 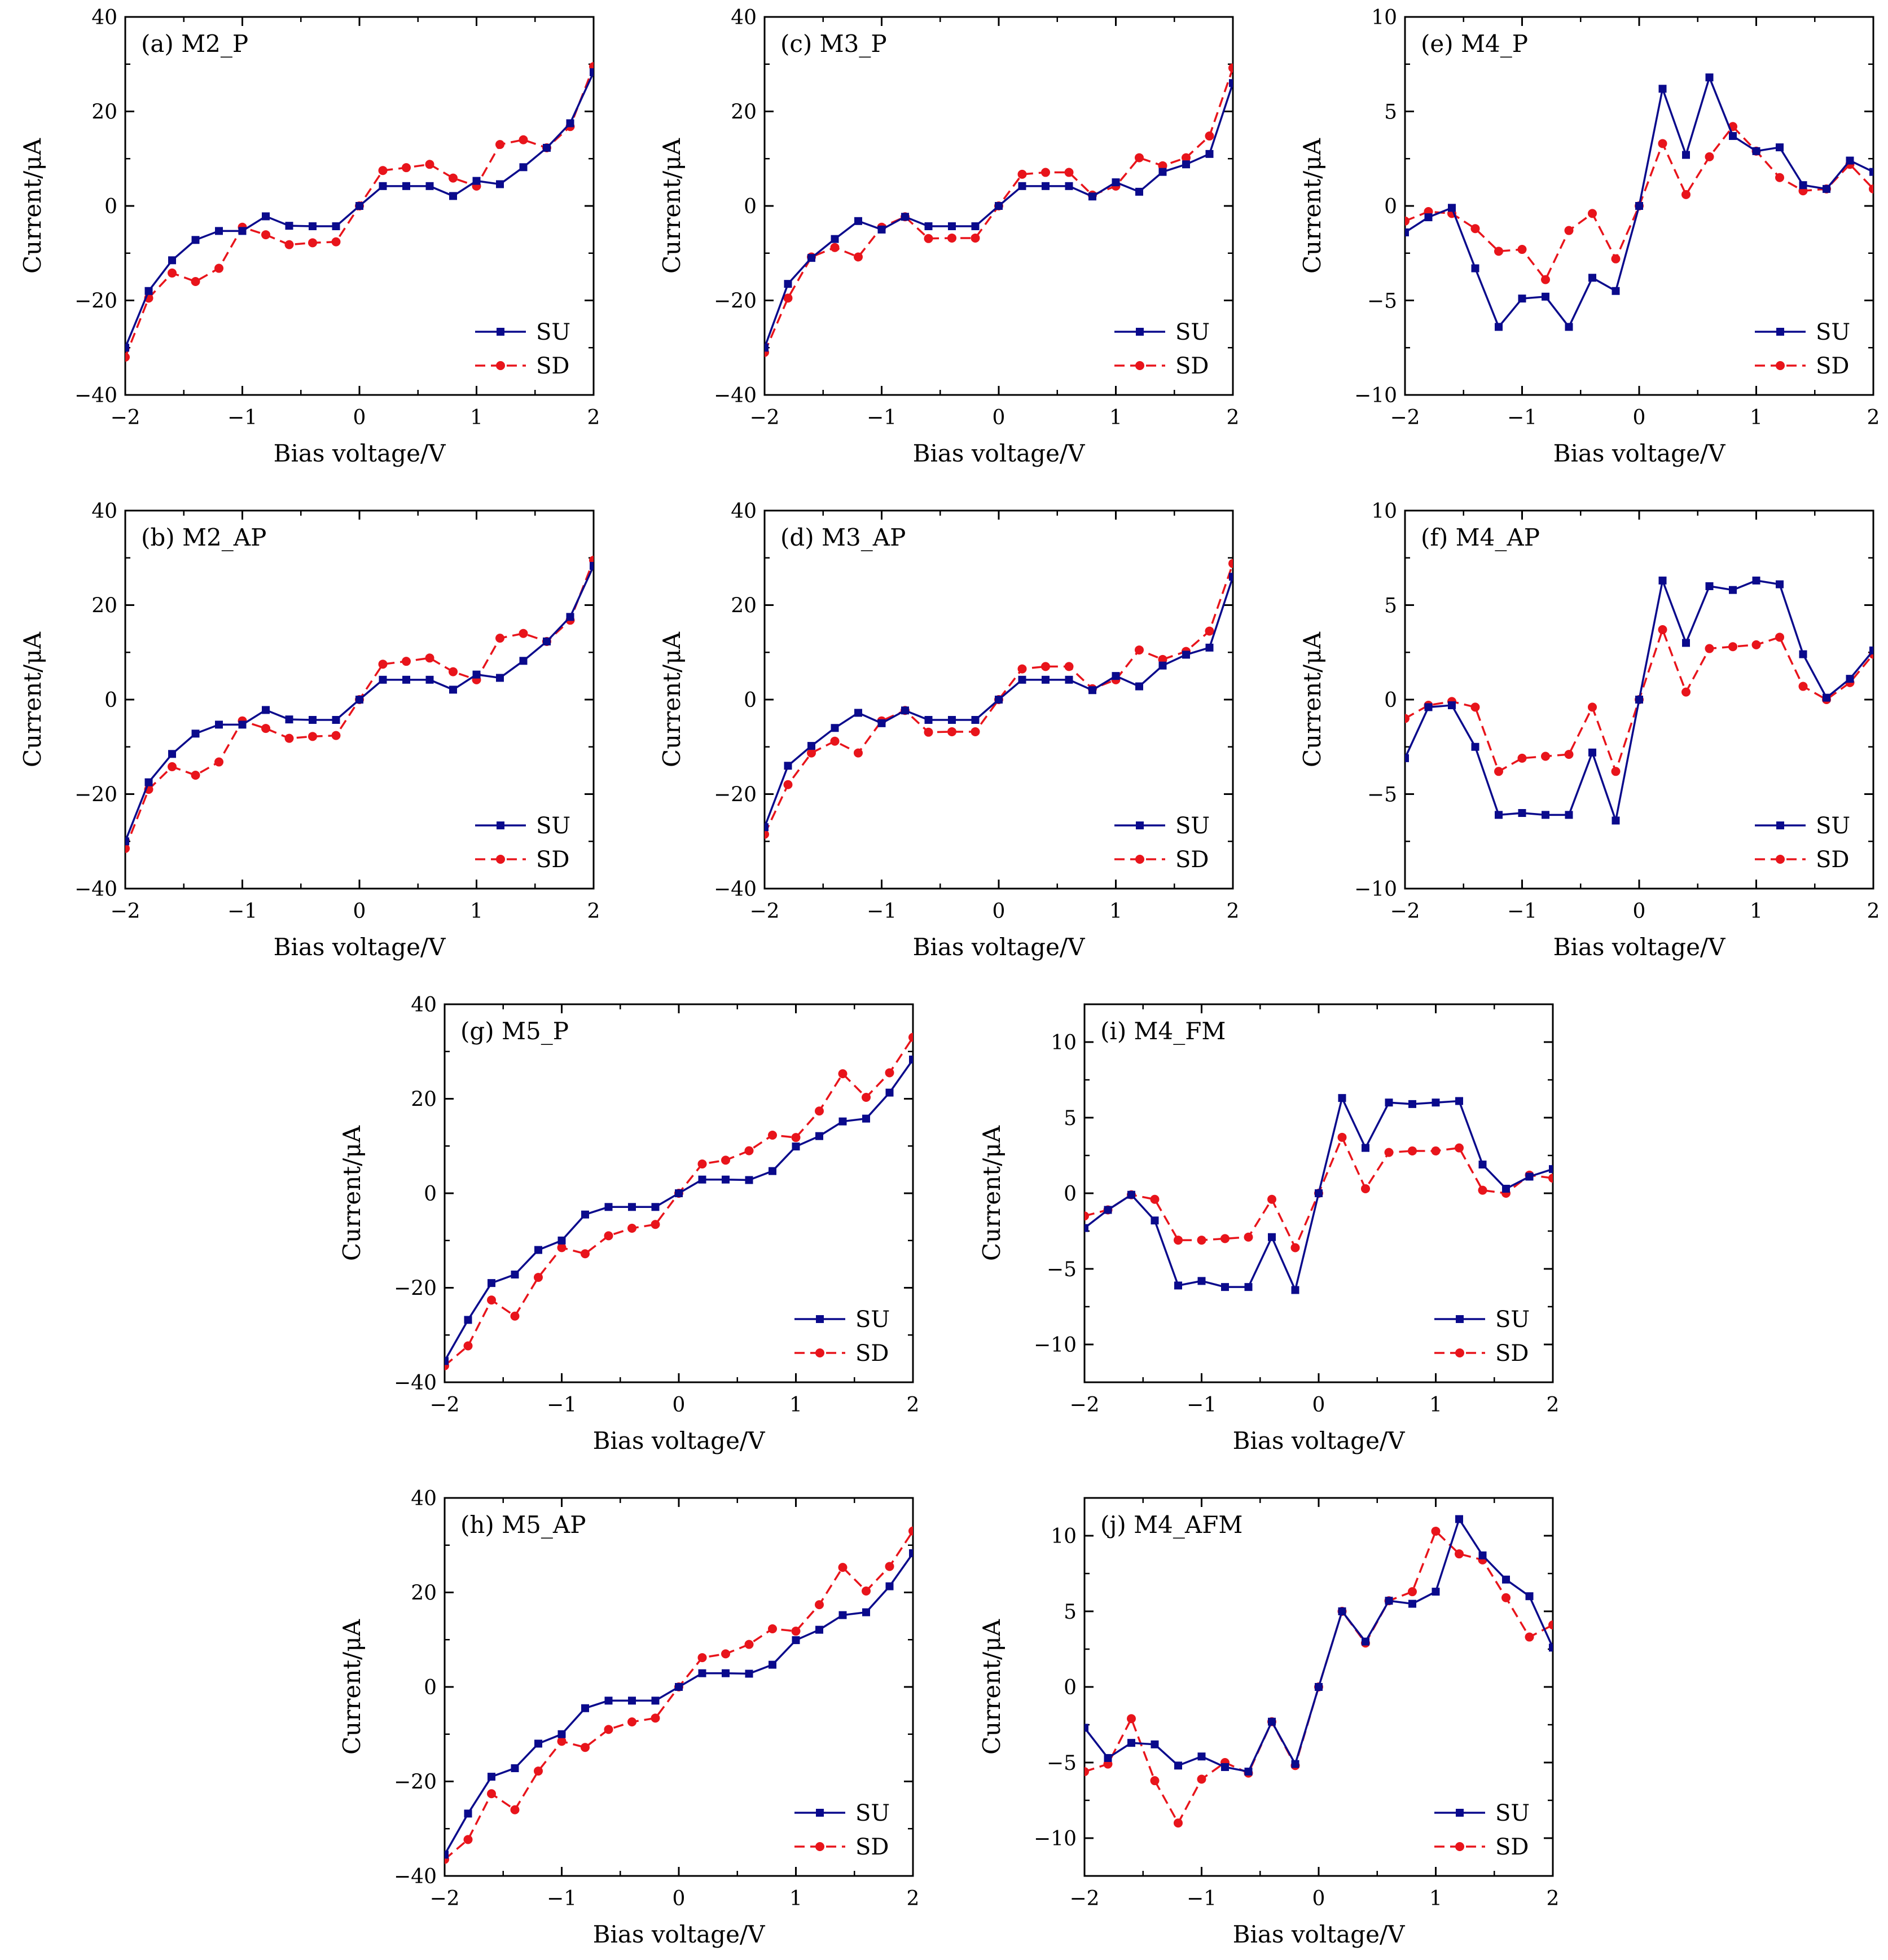 I want to click on y-tick-label: 5, so click(x=1070, y=1612).